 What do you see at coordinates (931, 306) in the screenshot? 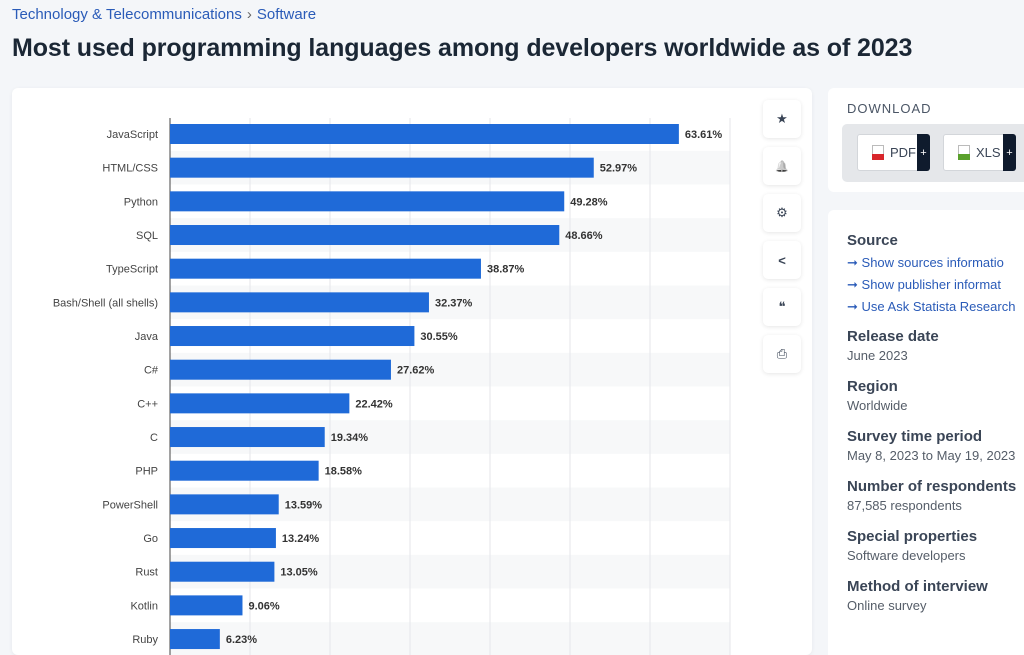
I see `ask-statista-link: ➞ Use Ask Statista Research` at bounding box center [931, 306].